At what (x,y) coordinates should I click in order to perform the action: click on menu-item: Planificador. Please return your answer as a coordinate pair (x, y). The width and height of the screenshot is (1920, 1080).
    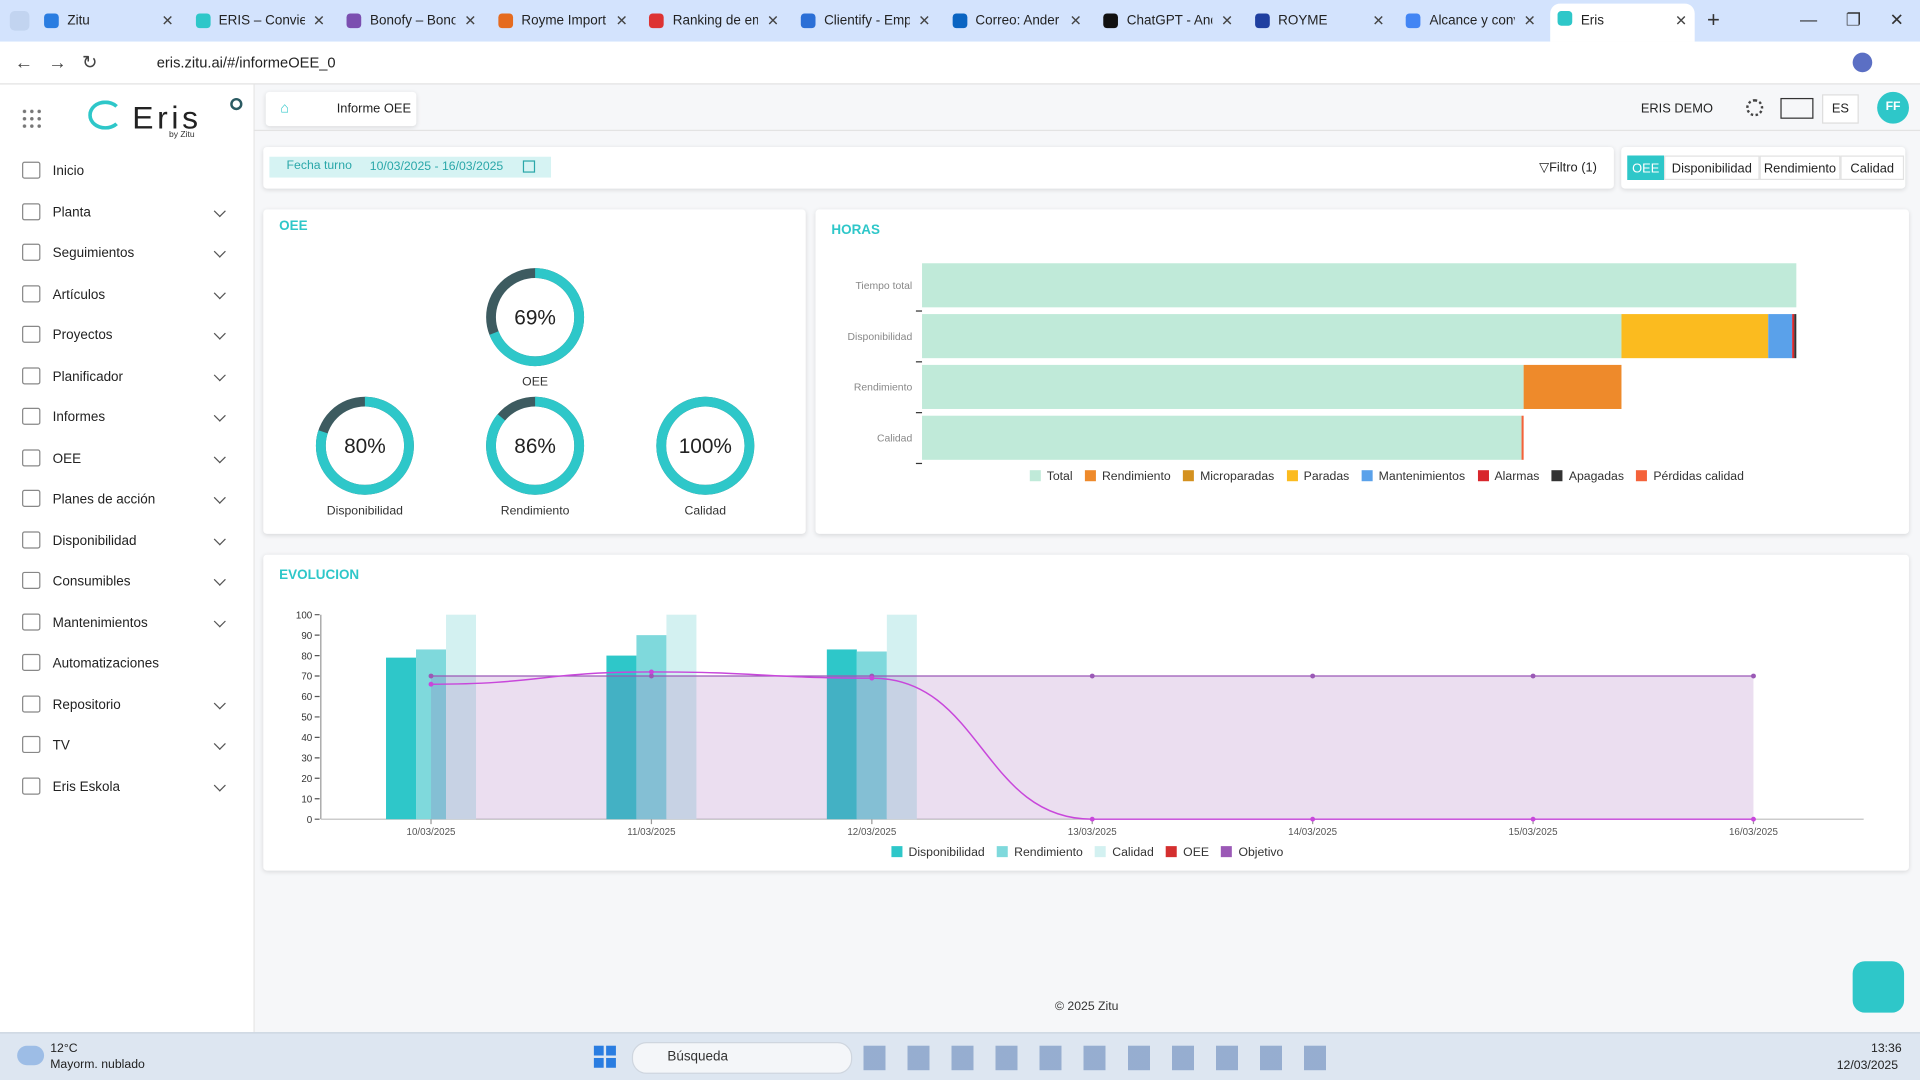
    Looking at the image, I should click on (127, 376).